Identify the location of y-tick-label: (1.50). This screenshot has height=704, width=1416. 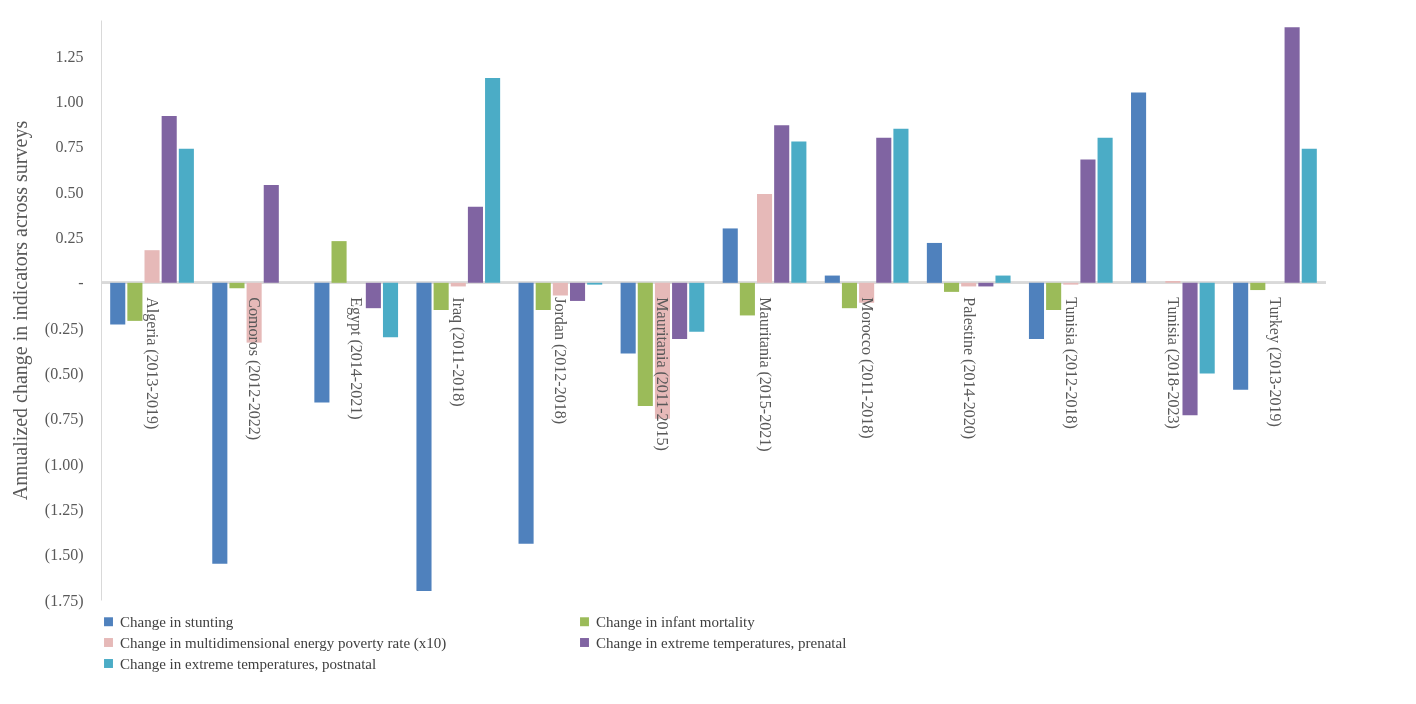
(64, 555).